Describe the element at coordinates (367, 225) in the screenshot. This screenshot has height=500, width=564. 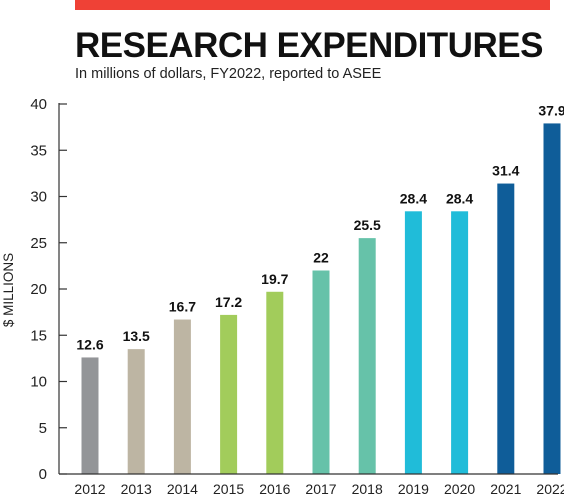
I see `value-label-2018: 25.5` at that location.